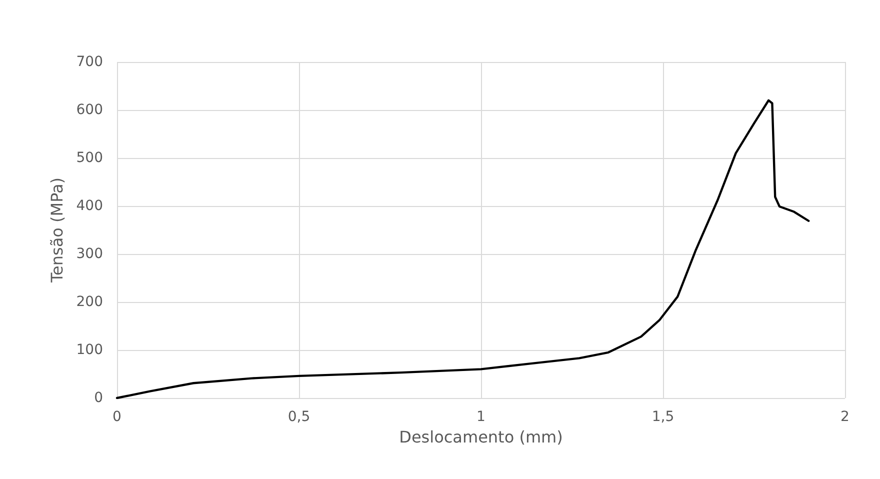  Describe the element at coordinates (57, 230) in the screenshot. I see `y-axis-title: Tensão (MPa)` at that location.